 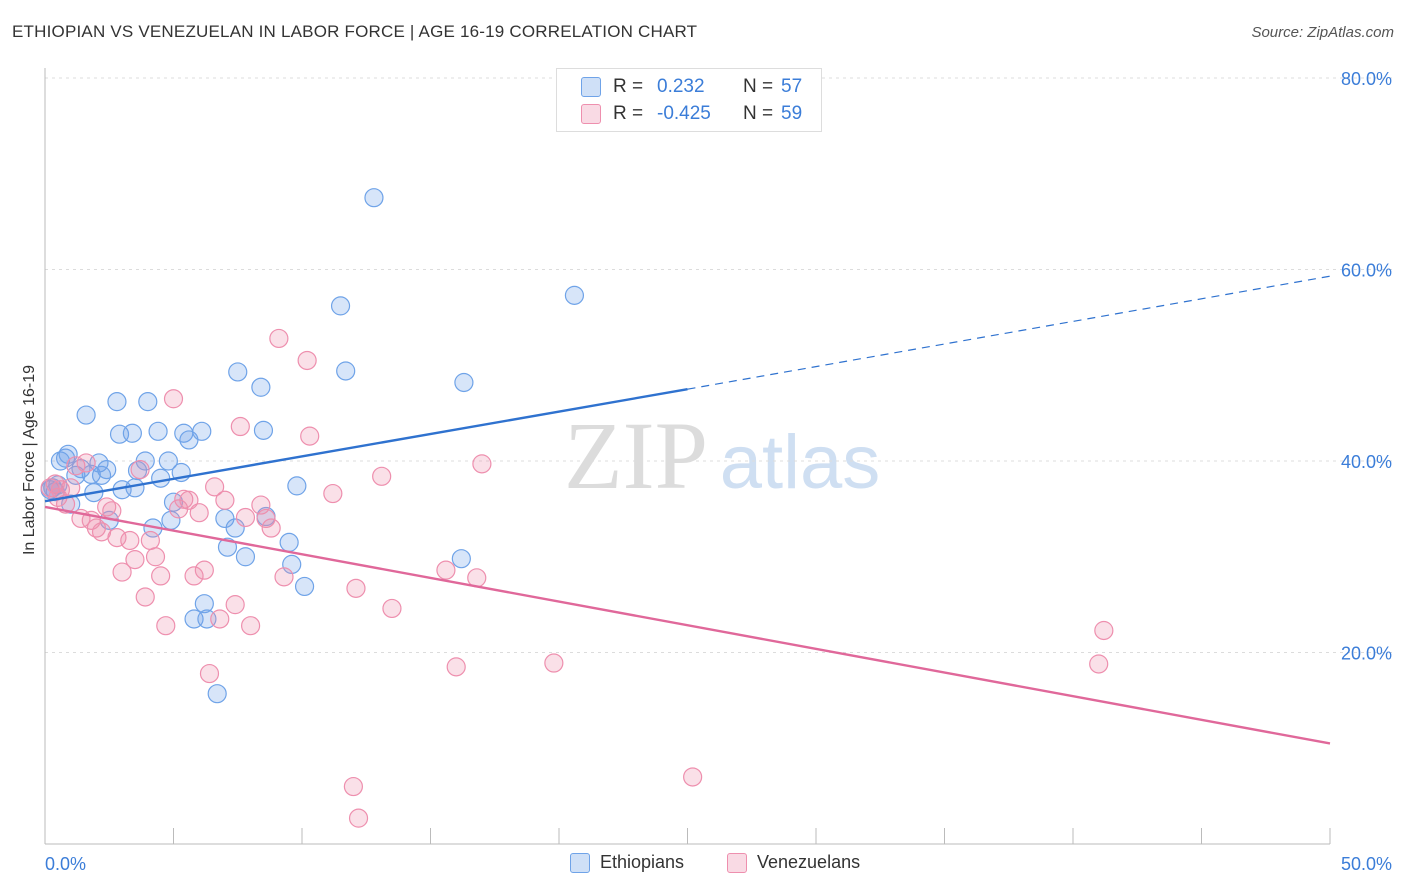 I want to click on ethiopians-swatch, so click(x=591, y=87).